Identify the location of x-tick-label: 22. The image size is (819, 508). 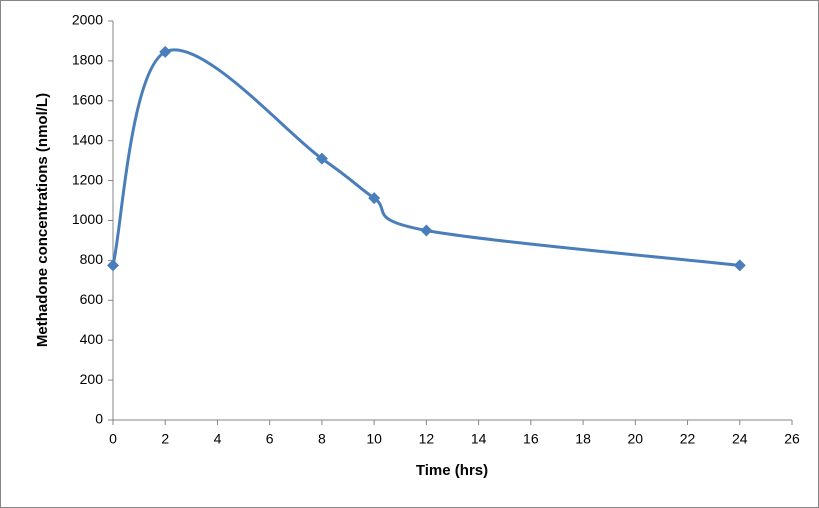
(688, 439).